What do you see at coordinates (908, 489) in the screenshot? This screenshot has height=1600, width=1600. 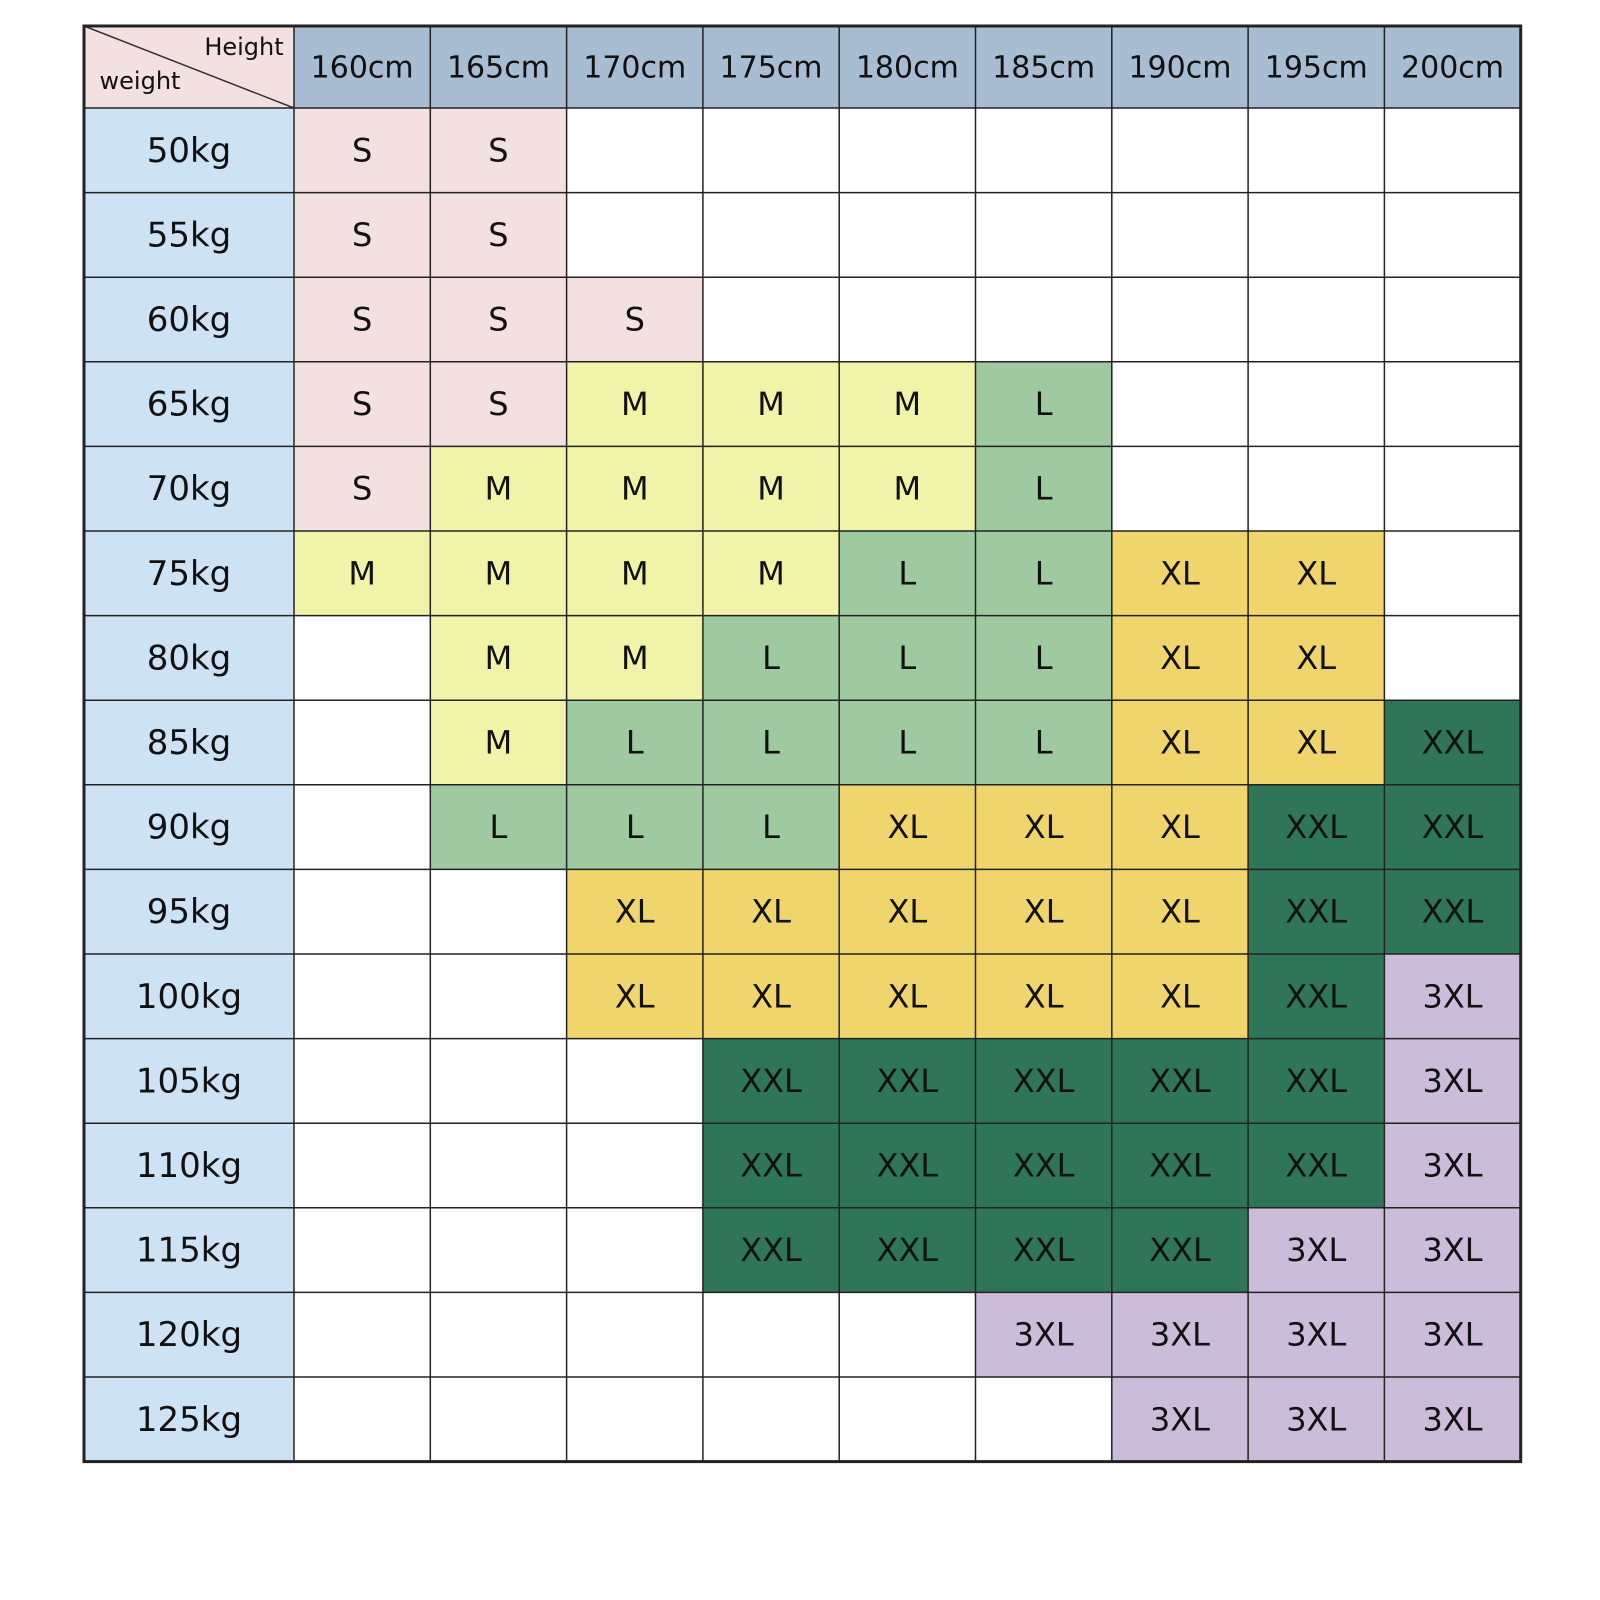 I see `size-label: M` at bounding box center [908, 489].